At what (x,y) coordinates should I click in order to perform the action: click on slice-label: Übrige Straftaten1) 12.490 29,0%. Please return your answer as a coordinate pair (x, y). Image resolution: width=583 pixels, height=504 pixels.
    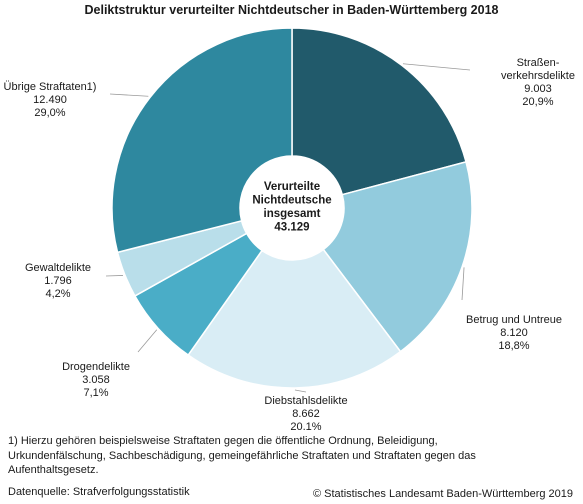
    Looking at the image, I should click on (50, 100).